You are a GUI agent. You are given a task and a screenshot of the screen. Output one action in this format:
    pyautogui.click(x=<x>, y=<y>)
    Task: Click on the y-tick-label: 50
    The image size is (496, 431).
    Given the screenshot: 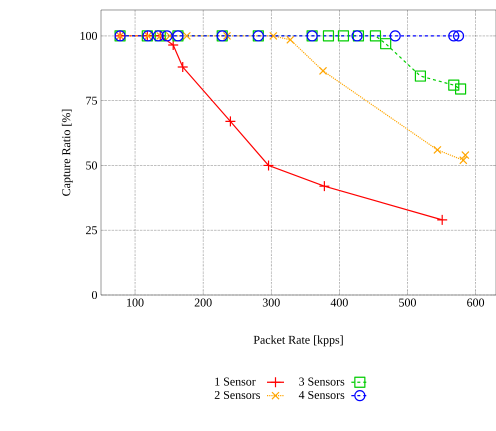 What is the action you would take?
    pyautogui.click(x=92, y=165)
    